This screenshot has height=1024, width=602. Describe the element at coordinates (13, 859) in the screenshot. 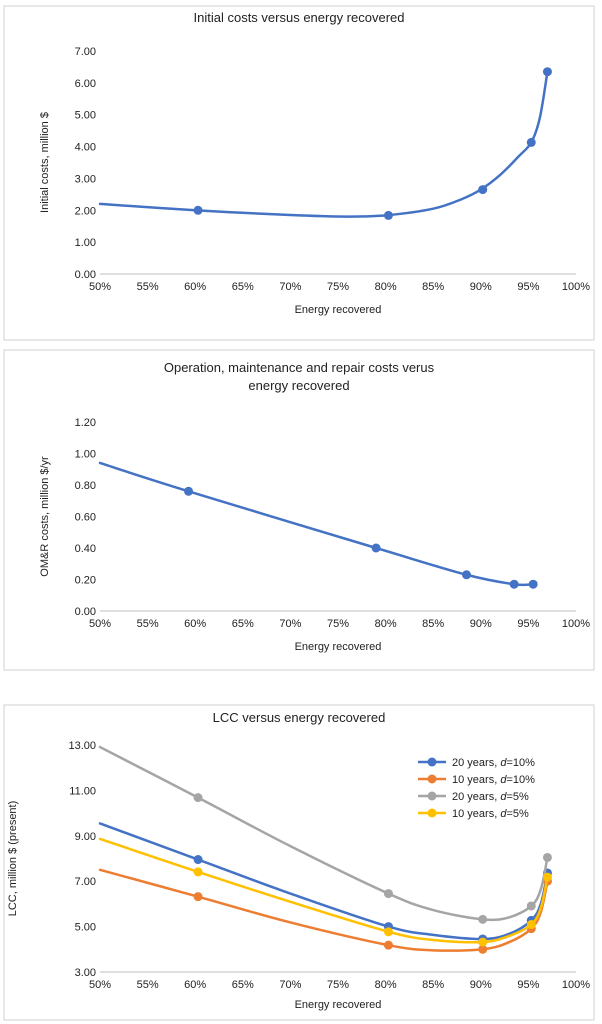

I see `y-axis-title: LCC, million $ (present)` at that location.